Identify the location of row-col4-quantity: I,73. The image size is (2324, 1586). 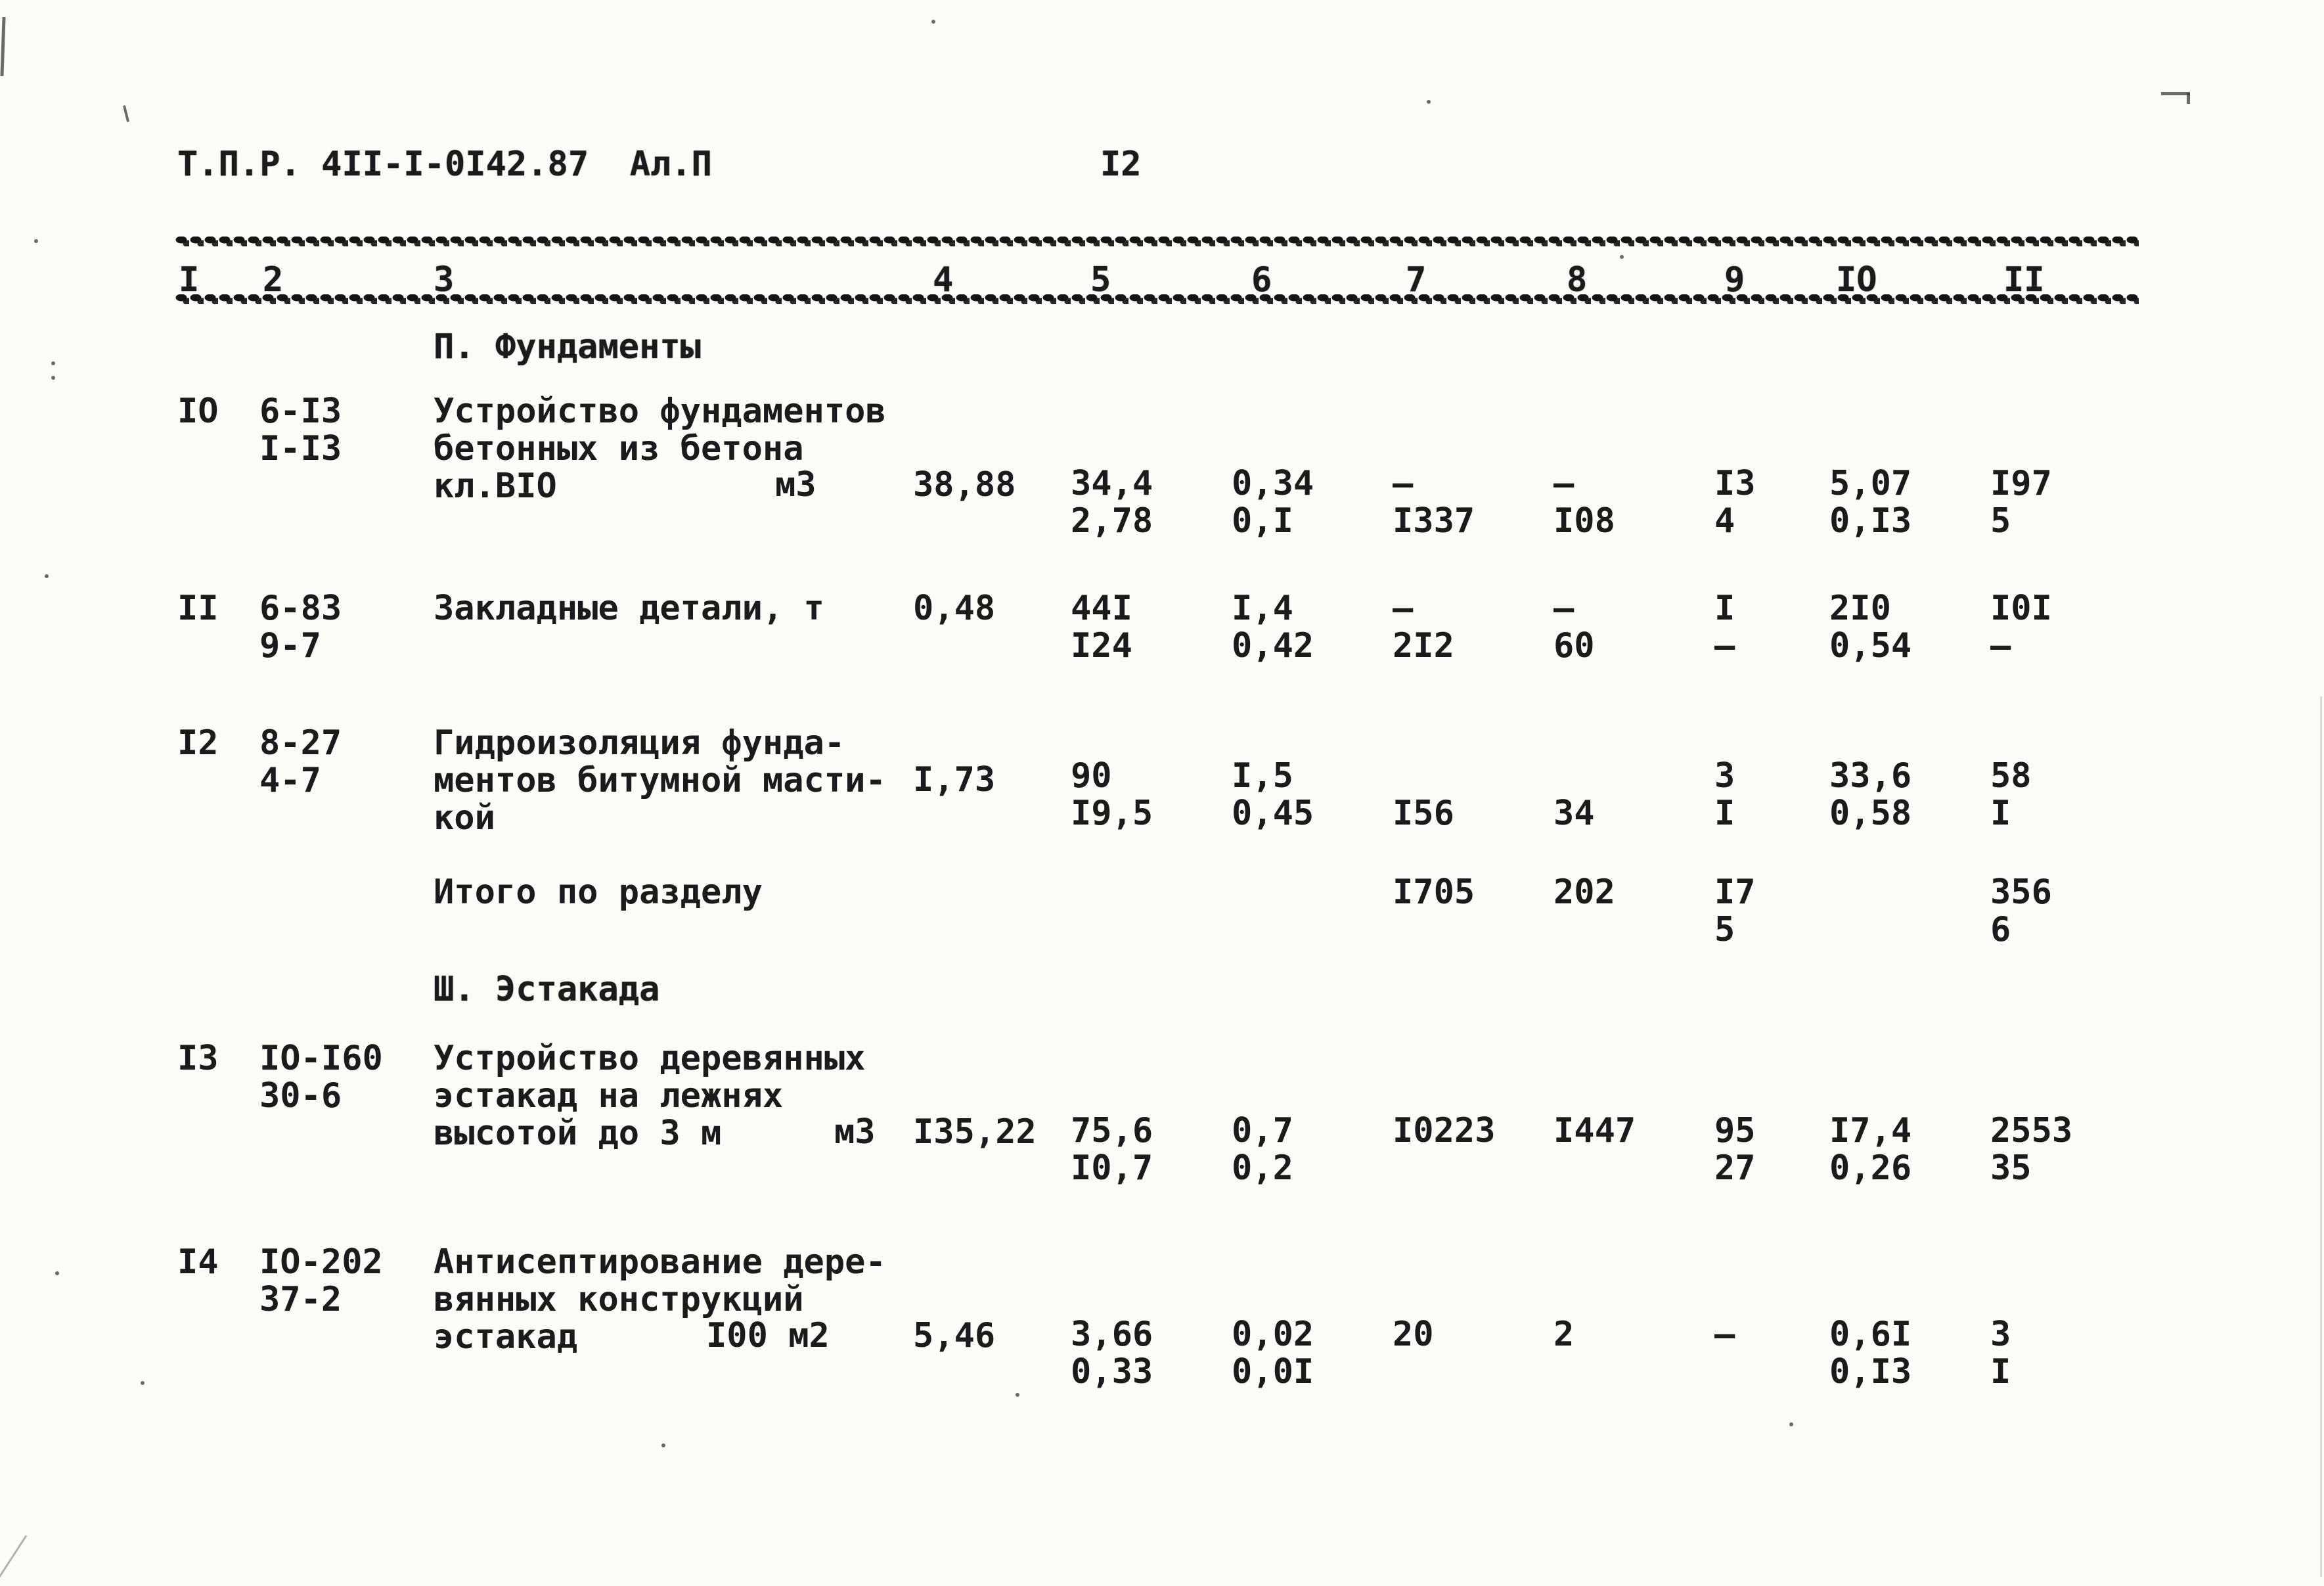
(954, 780).